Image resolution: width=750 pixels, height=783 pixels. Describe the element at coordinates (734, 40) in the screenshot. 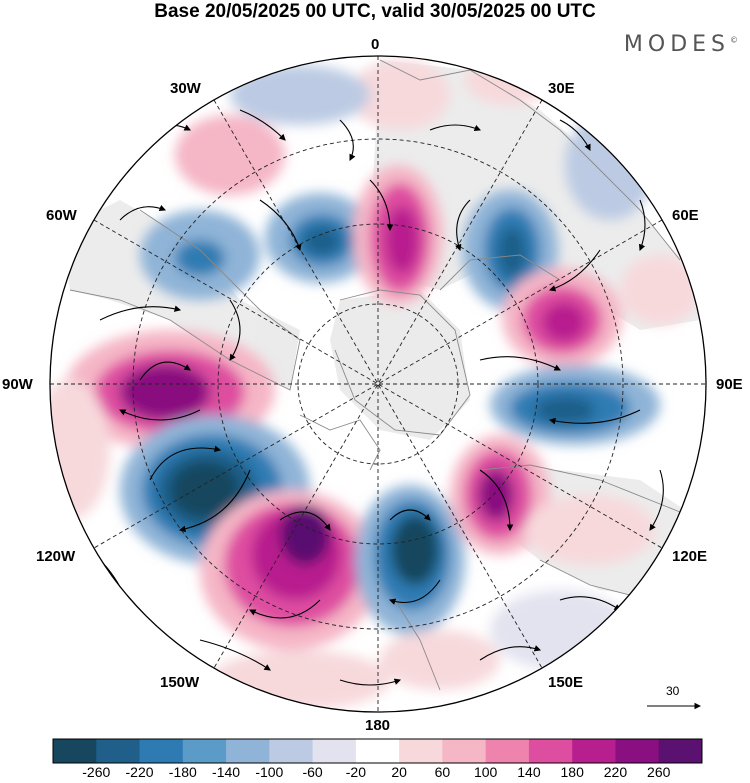

I see `brand-mark: ©` at that location.